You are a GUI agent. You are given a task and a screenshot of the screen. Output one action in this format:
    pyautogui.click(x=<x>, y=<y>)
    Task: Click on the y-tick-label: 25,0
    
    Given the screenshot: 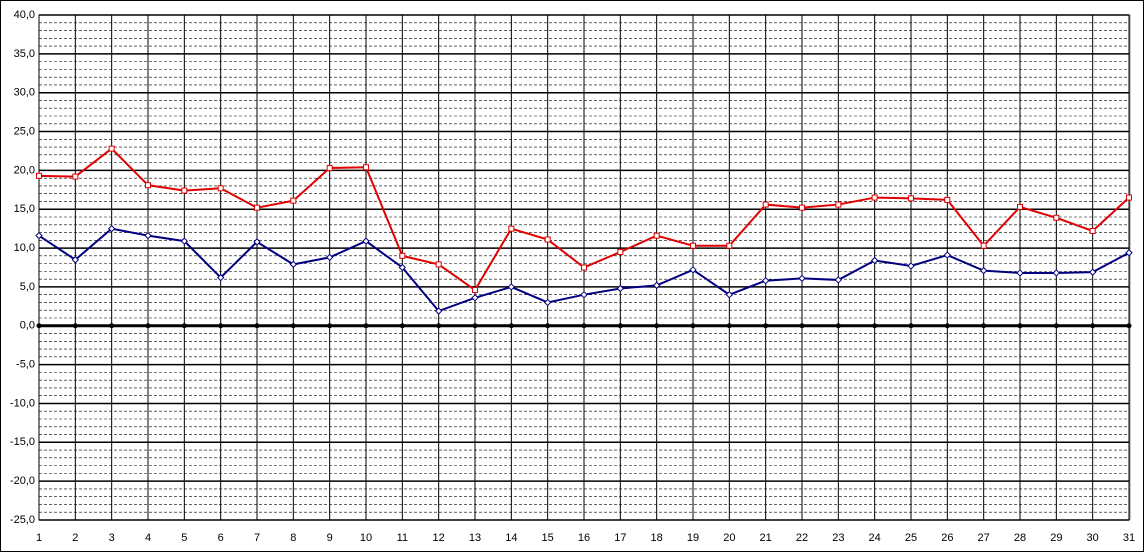 What is the action you would take?
    pyautogui.click(x=24, y=131)
    